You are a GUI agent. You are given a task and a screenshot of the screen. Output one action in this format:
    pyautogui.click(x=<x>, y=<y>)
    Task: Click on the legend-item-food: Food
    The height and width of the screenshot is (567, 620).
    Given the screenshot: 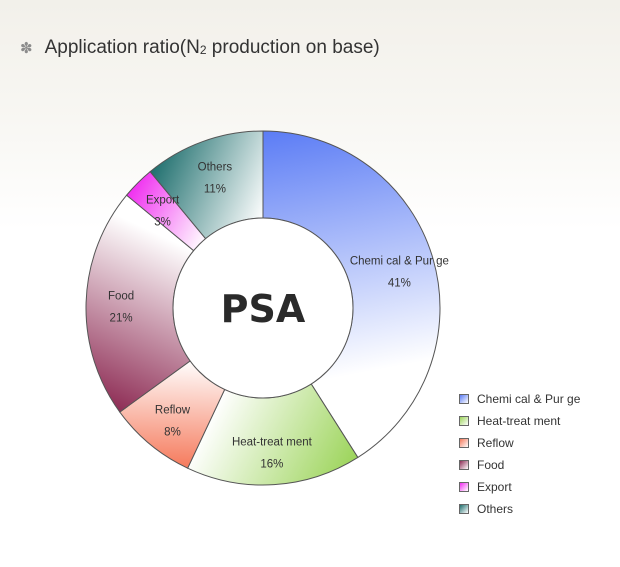 What is the action you would take?
    pyautogui.click(x=519, y=465)
    